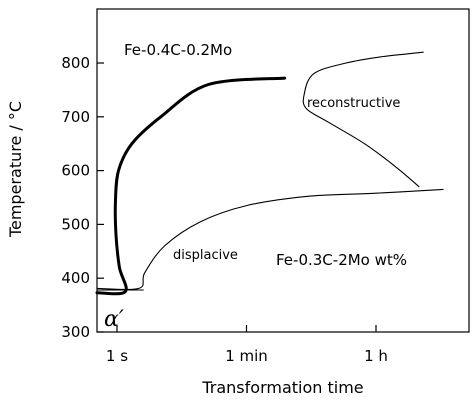 This screenshot has width=474, height=402. Describe the element at coordinates (282, 387) in the screenshot. I see `x-axis-title: Transformation time` at that location.